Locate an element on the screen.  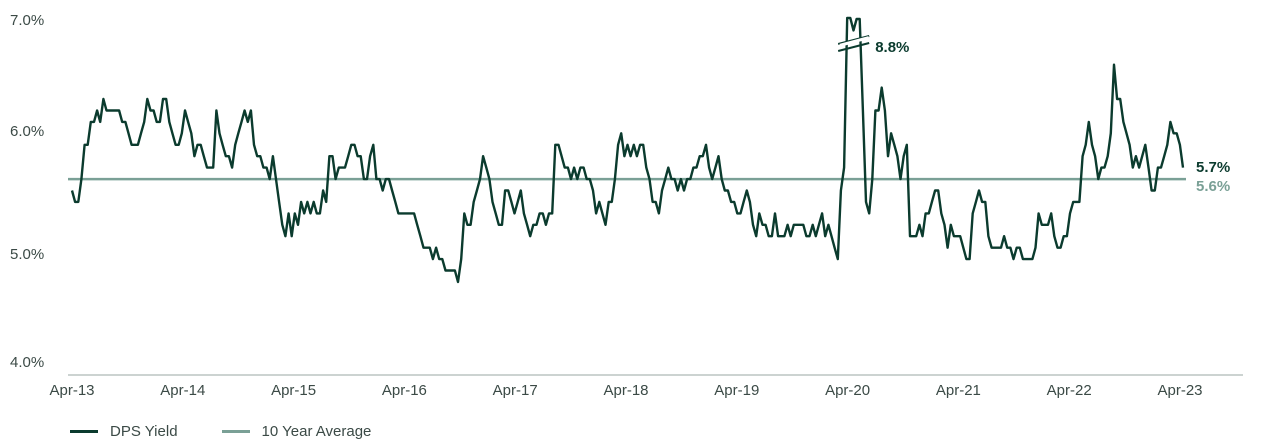
x-tick-label: Apr-17 is located at coordinates (515, 390).